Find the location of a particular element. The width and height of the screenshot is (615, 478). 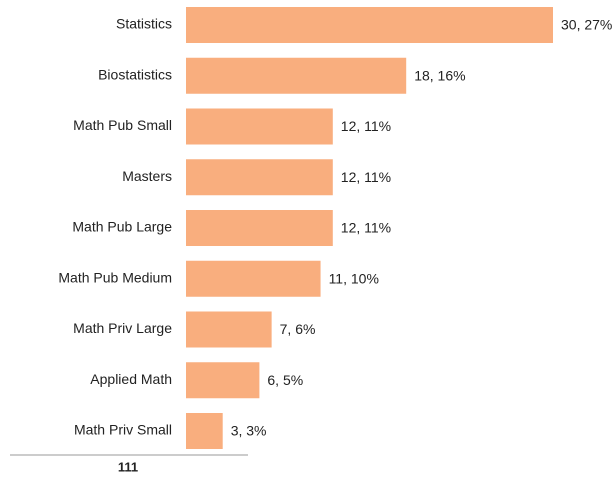

category-label: Math Pub Medium is located at coordinates (115, 277).